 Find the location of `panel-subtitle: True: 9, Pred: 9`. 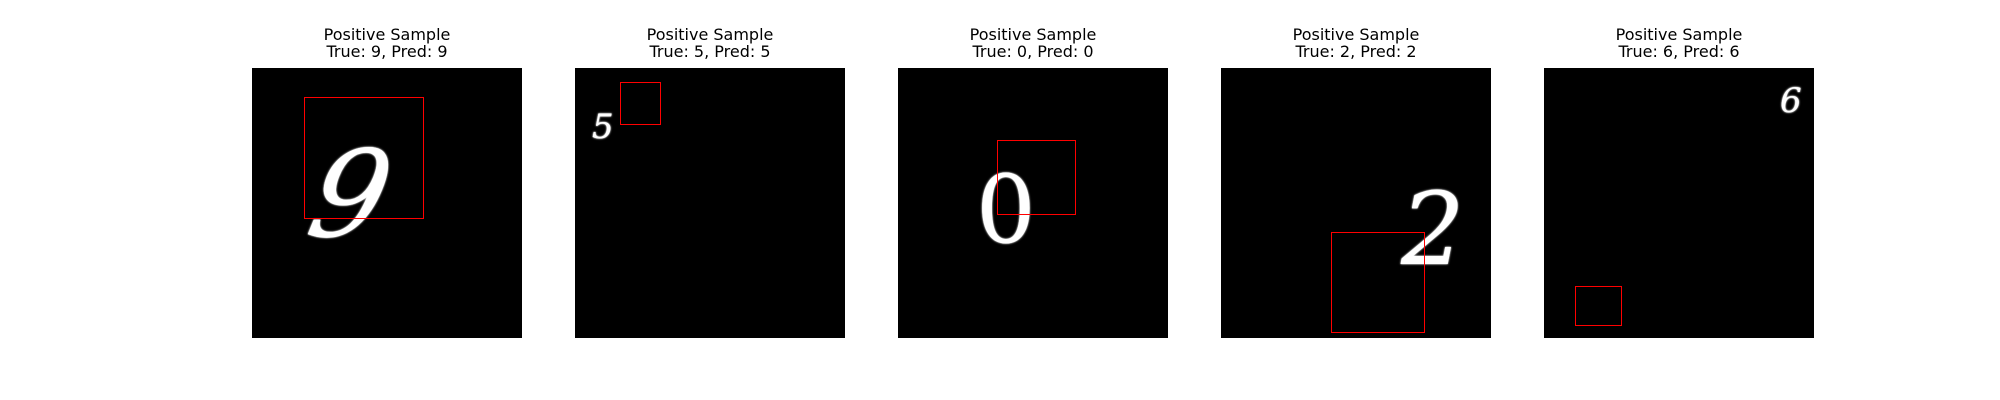

panel-subtitle: True: 9, Pred: 9 is located at coordinates (387, 51).